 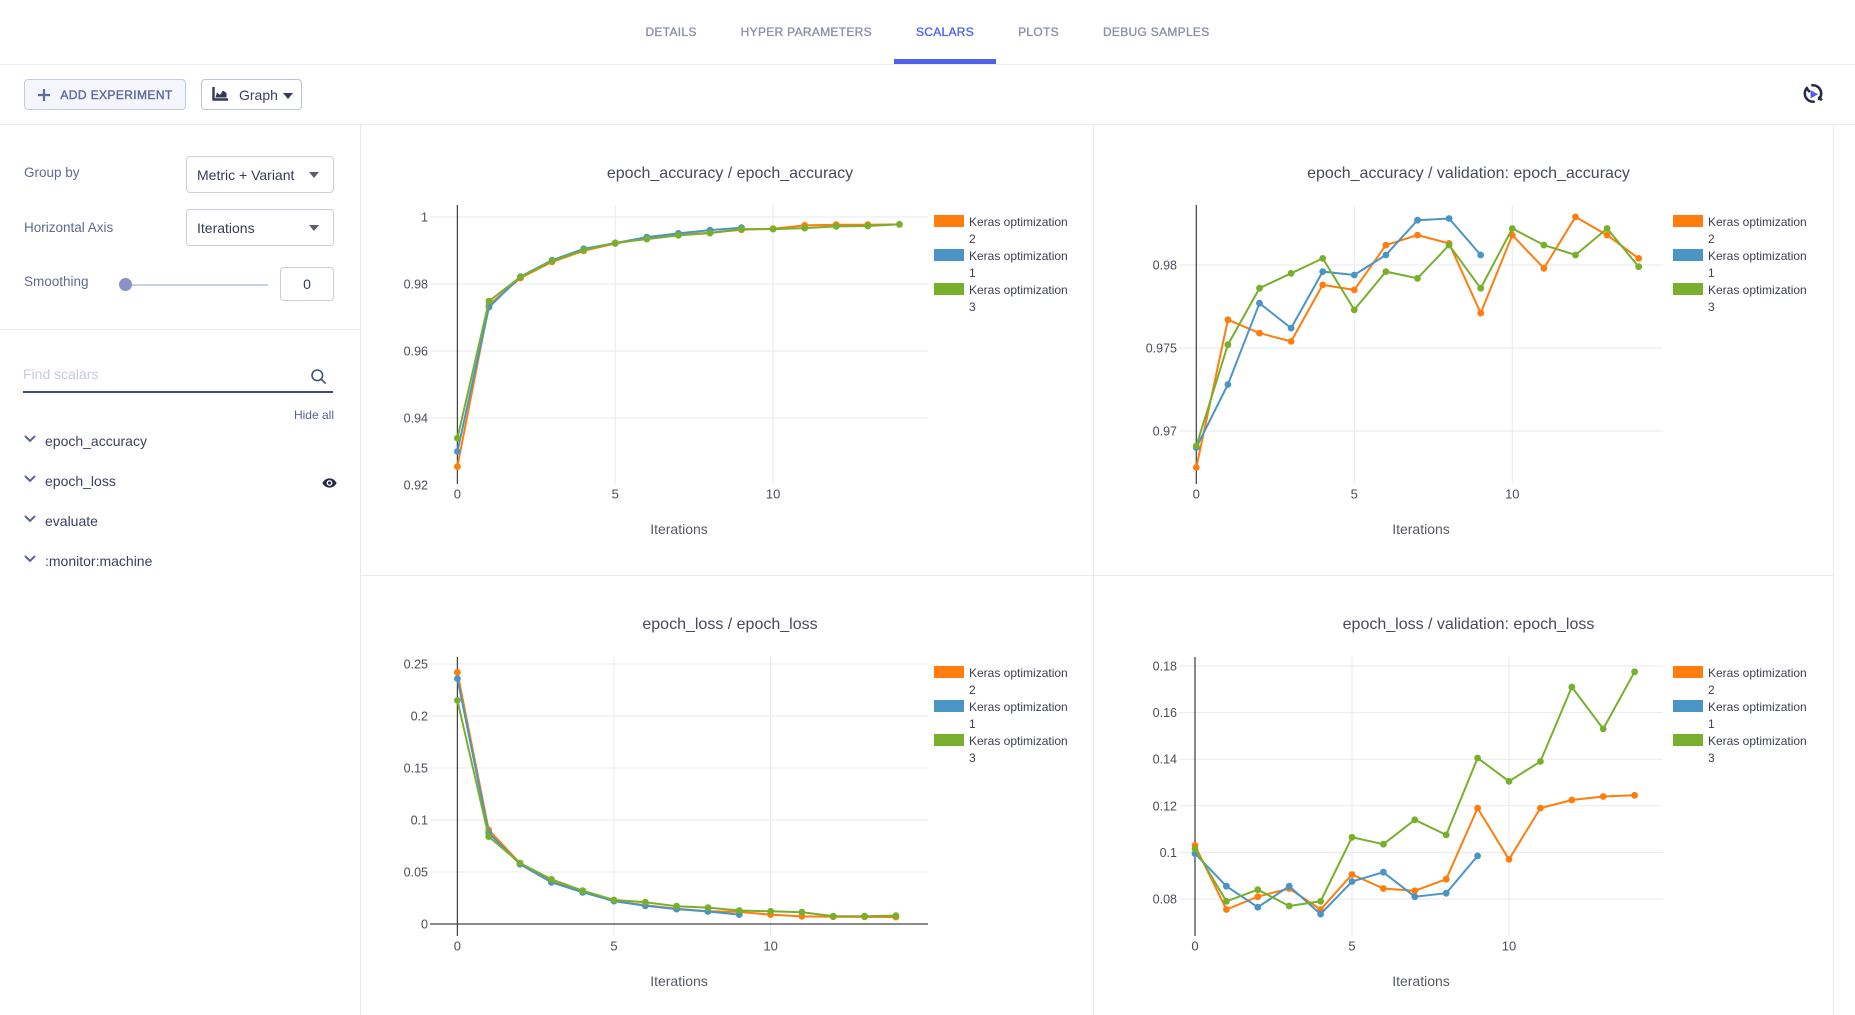 What do you see at coordinates (1469, 624) in the screenshot?
I see `svg-text:epoch_loss / validation: epoch: epoch_loss / validation: epoch_loss` at bounding box center [1469, 624].